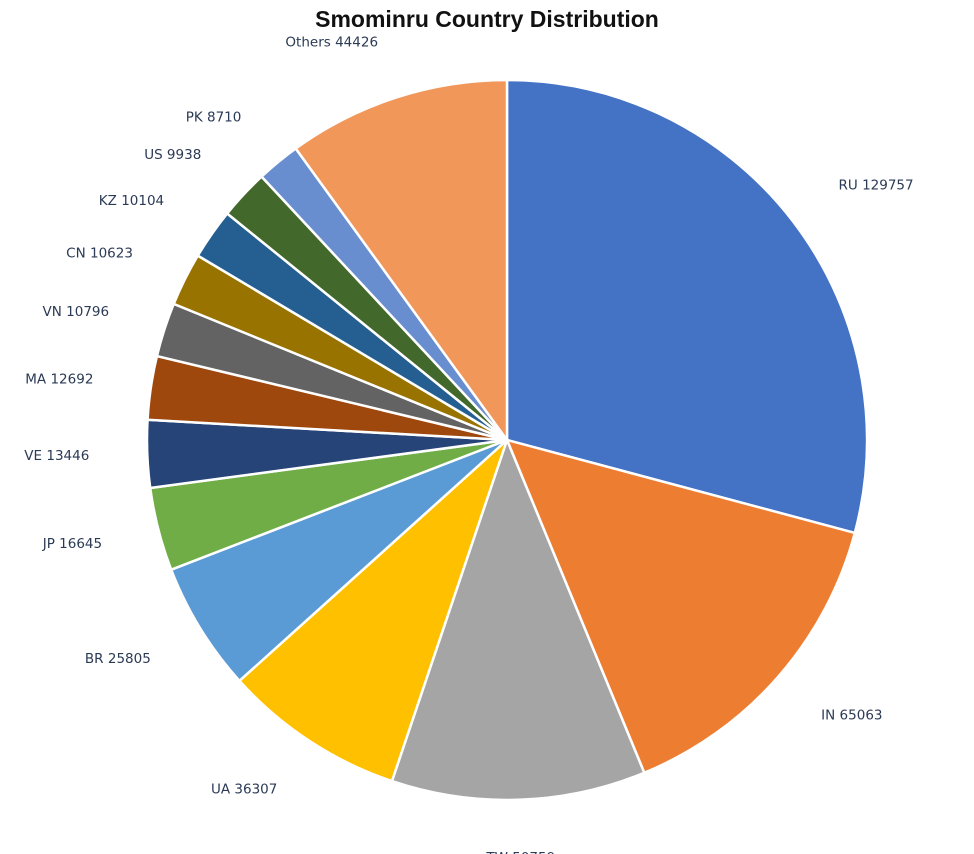  I want to click on slice-label-category: JP, so click(48, 544).